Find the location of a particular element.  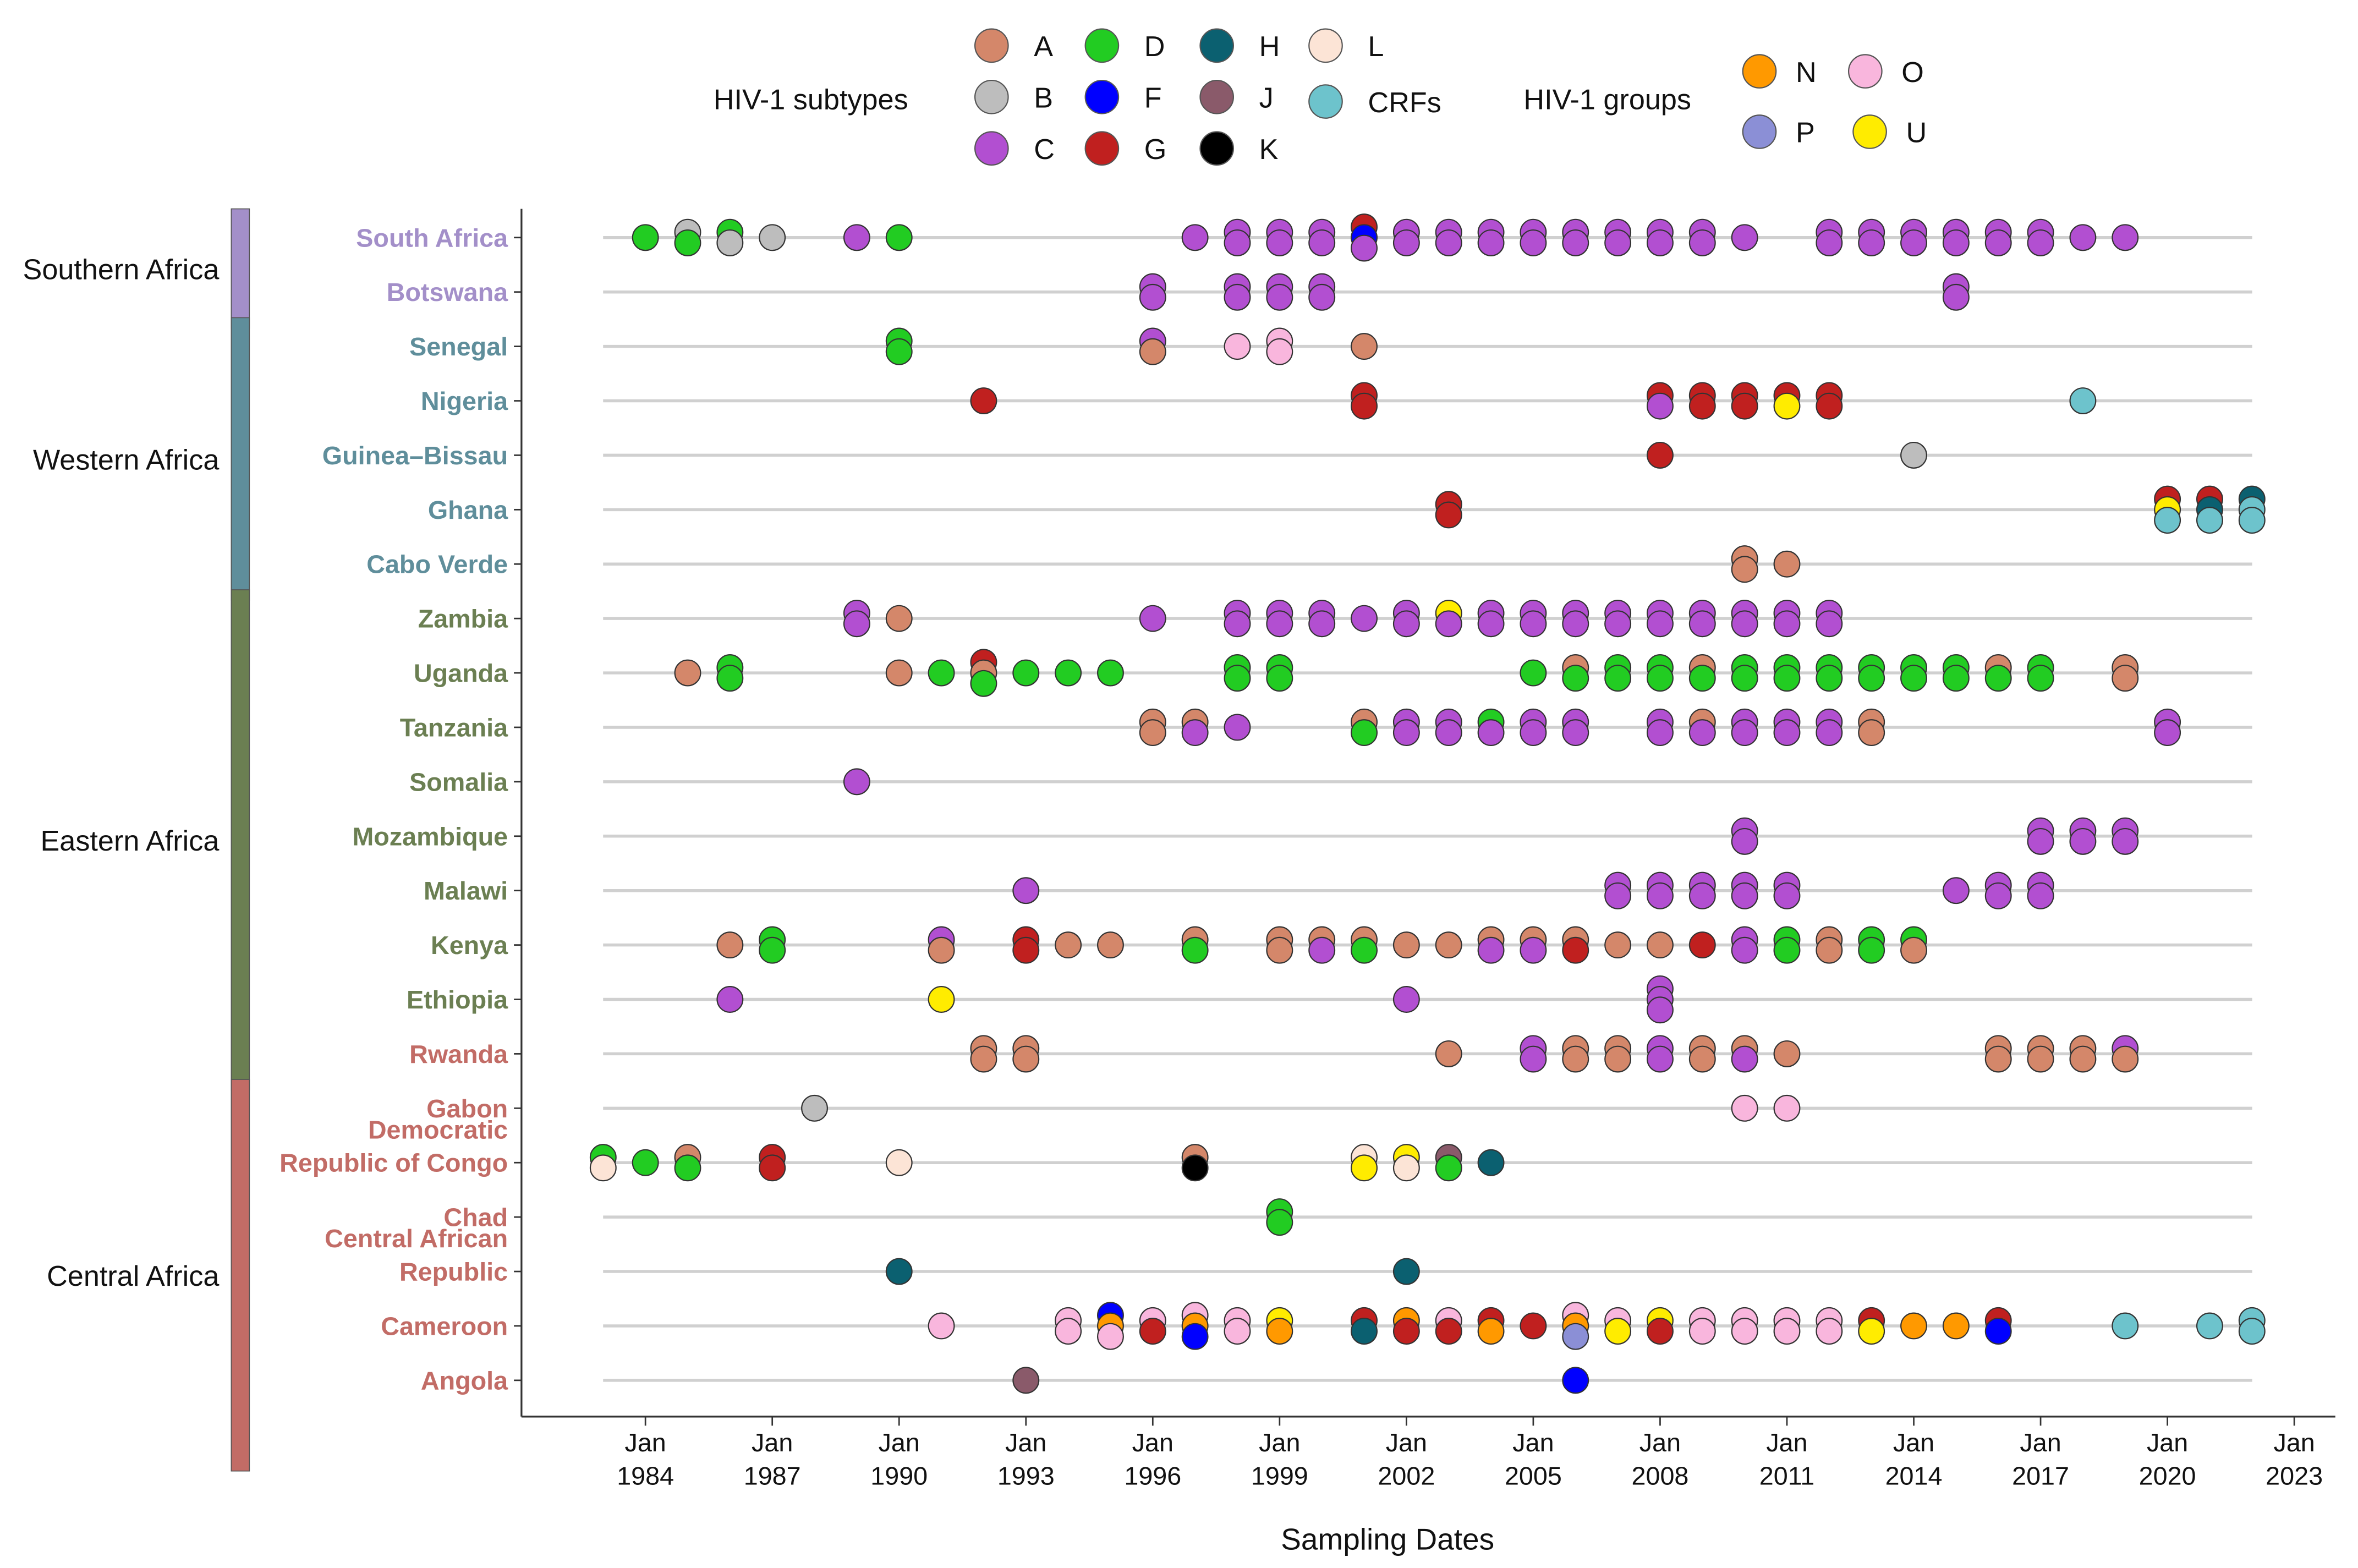

country-label: Republic of Congo is located at coordinates (393, 1163).